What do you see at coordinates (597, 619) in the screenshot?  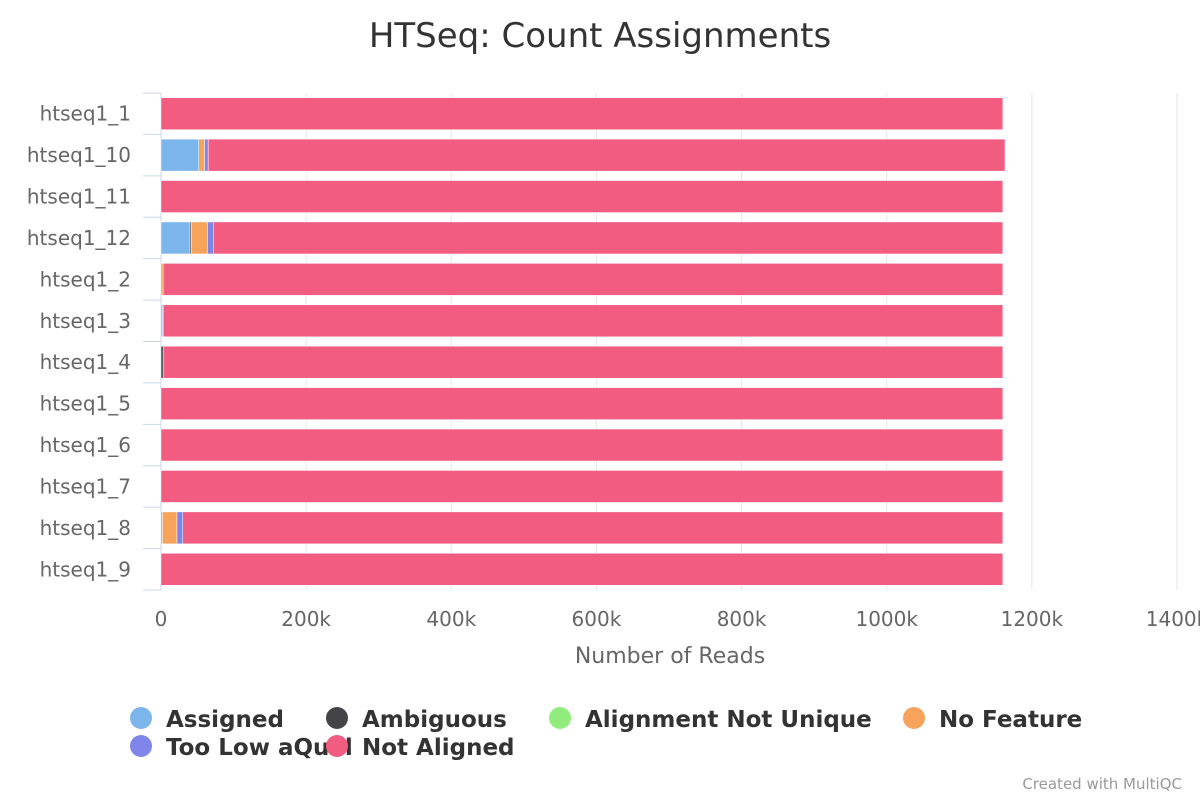 I see `x-tick-label: 600k` at bounding box center [597, 619].